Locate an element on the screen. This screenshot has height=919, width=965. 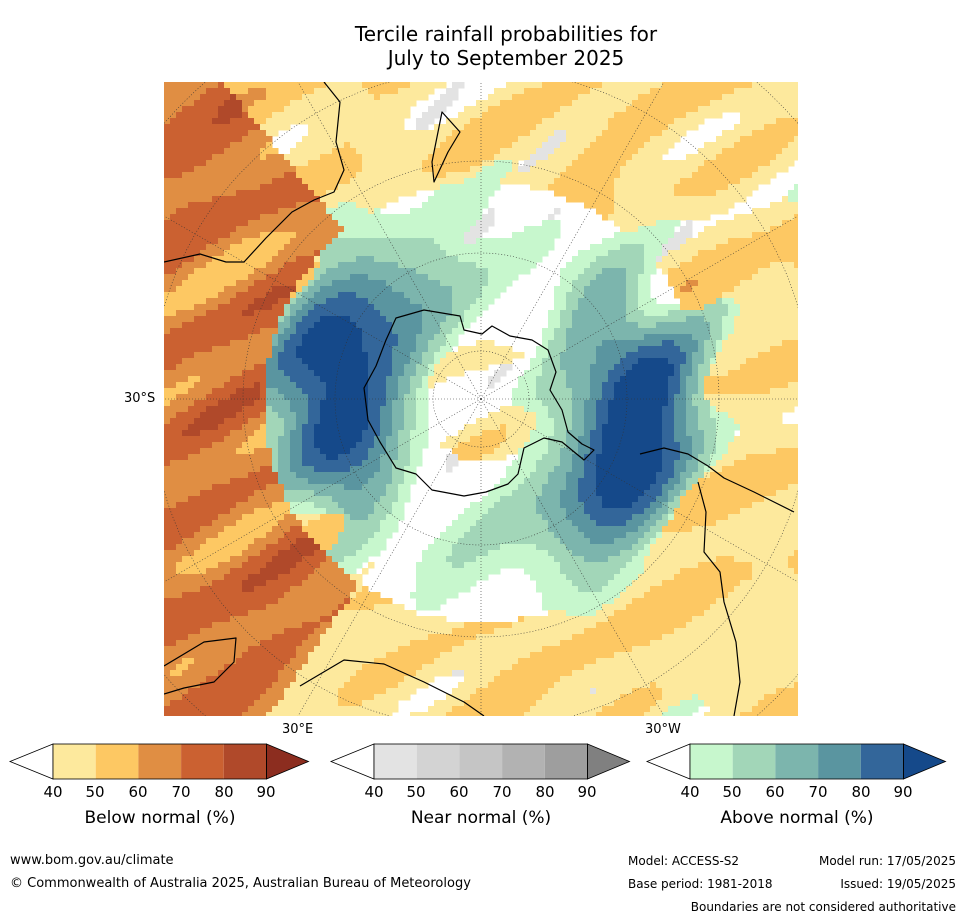
cbar-above-low-arrow is located at coordinates (668, 761).